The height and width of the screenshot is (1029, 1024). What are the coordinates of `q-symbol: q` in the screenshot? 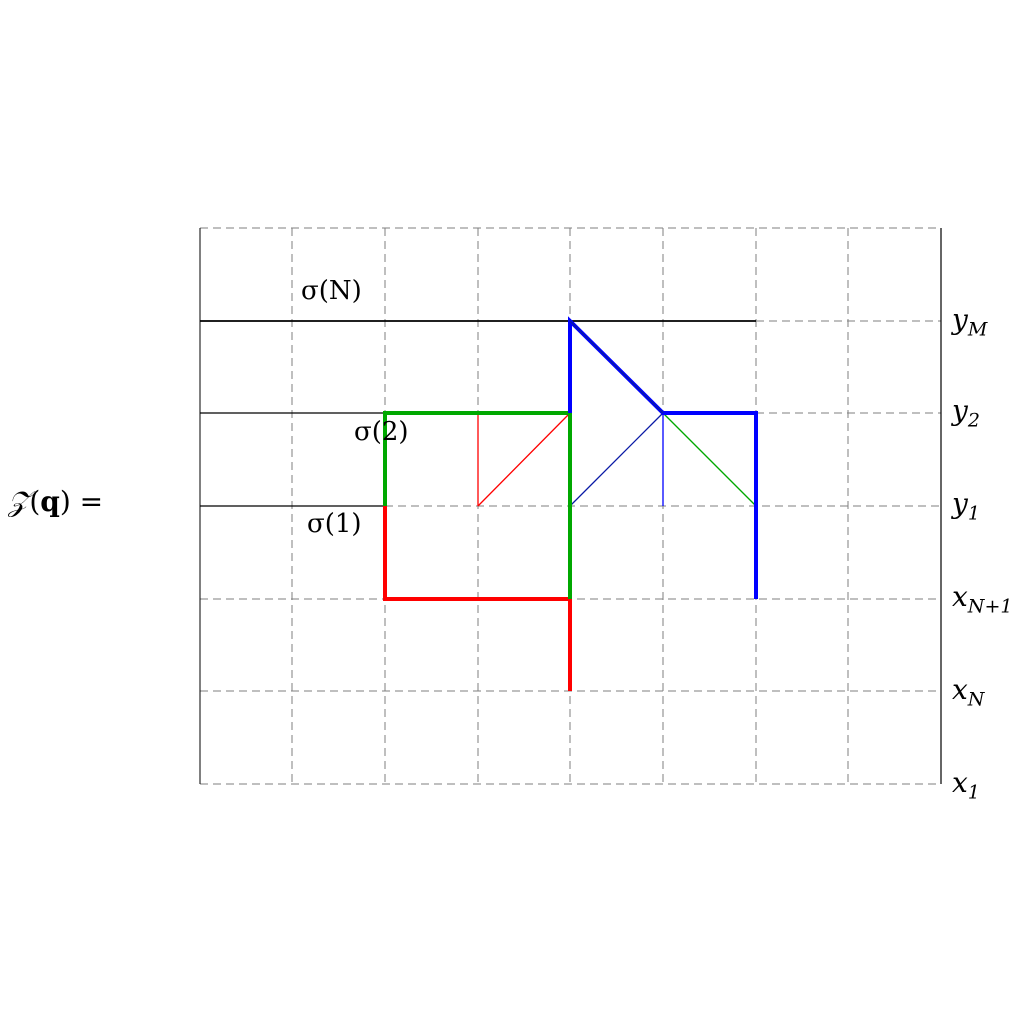 It's located at (50, 501).